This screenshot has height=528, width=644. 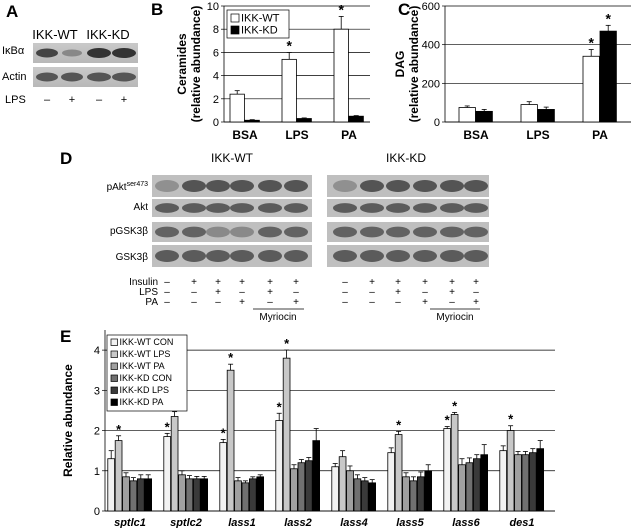 What do you see at coordinates (14, 77) in the screenshot?
I see `panel-a-row-label-actin: Actin` at bounding box center [14, 77].